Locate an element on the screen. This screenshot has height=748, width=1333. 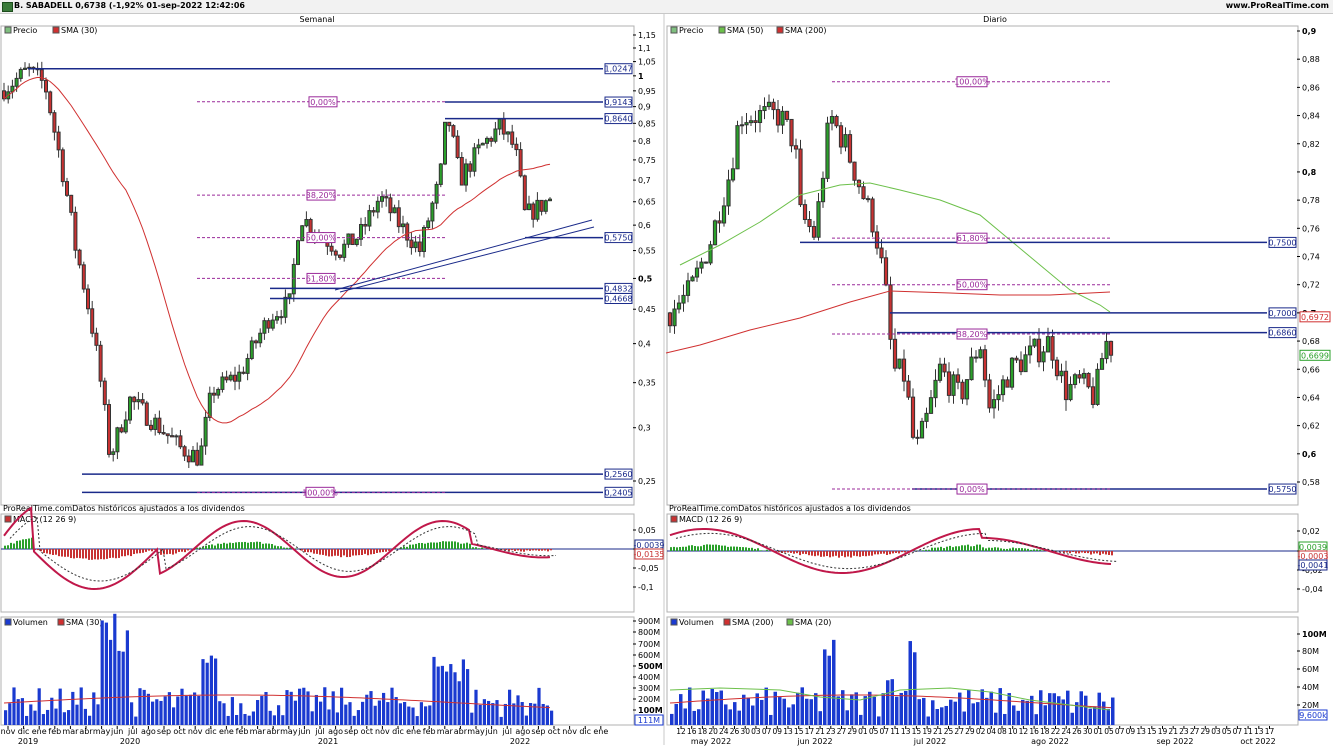
site-link: www.ProRealTime.com is located at coordinates (1277, 5).